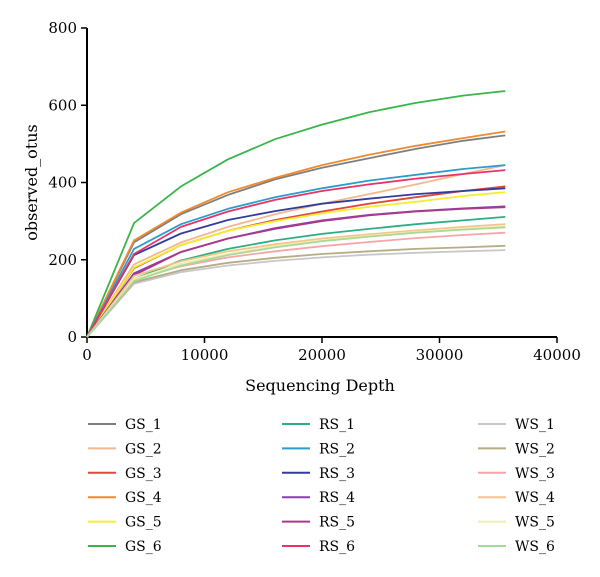  Describe the element at coordinates (535, 498) in the screenshot. I see `legend-label: WS_4` at that location.